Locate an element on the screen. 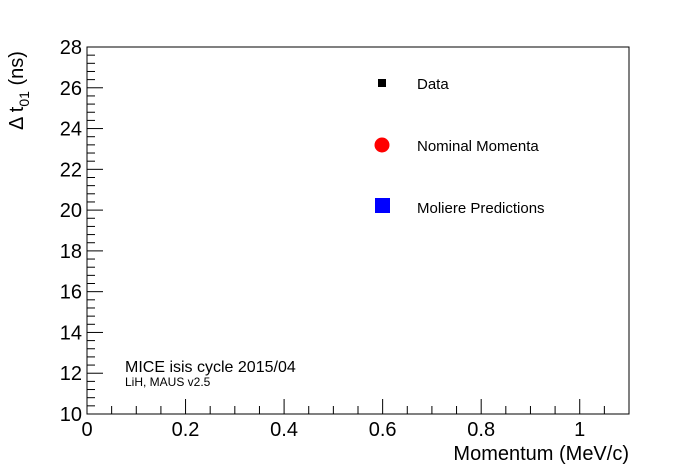  x-tick-label: 0 is located at coordinates (86, 430).